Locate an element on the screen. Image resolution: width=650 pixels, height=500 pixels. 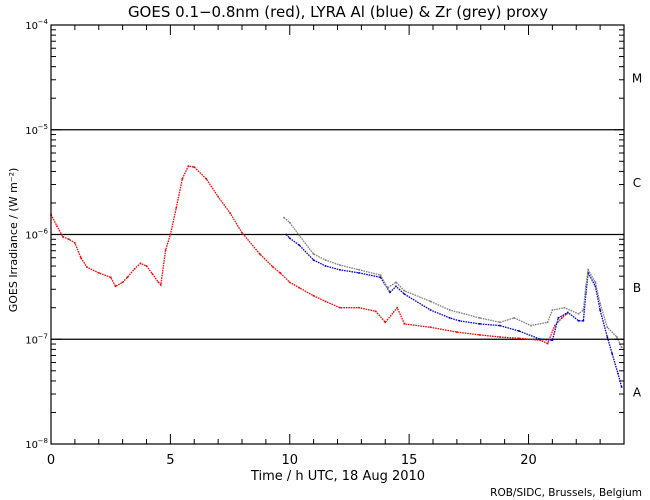
y-axis-label: GOES Irradiance / (W m⁻²) is located at coordinates (13, 240).